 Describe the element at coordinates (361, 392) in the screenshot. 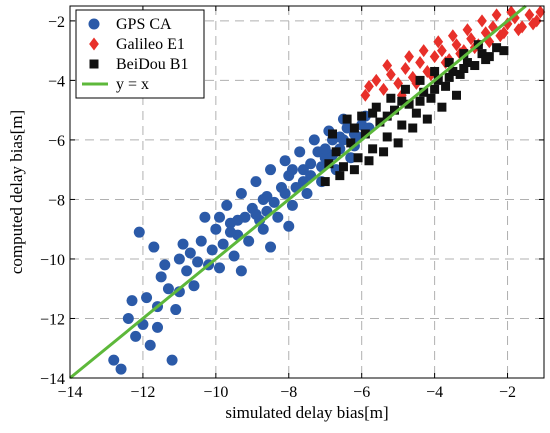

I see `x-tick-label: −6` at that location.